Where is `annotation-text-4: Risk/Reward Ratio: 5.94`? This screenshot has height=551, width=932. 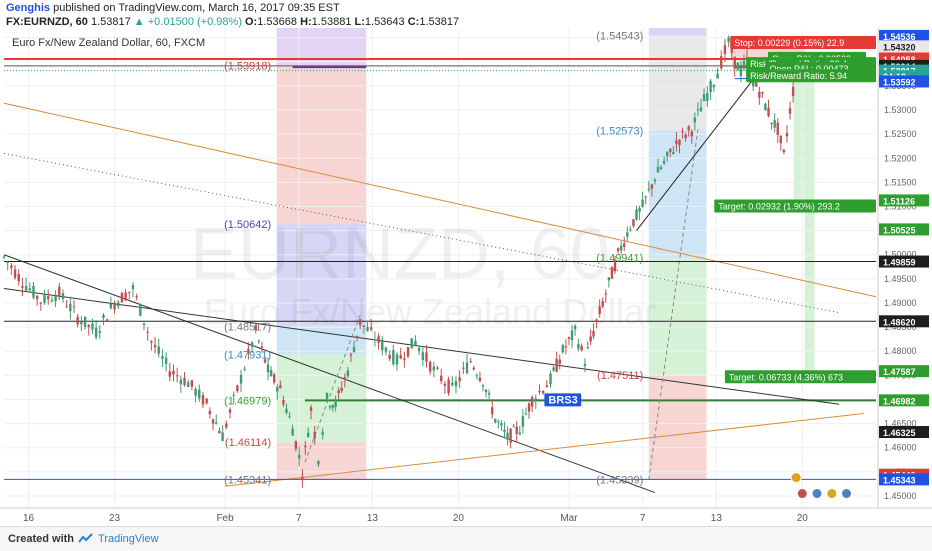
annotation-text-4: Risk/Reward Ratio: 5.94 is located at coordinates (798, 76).